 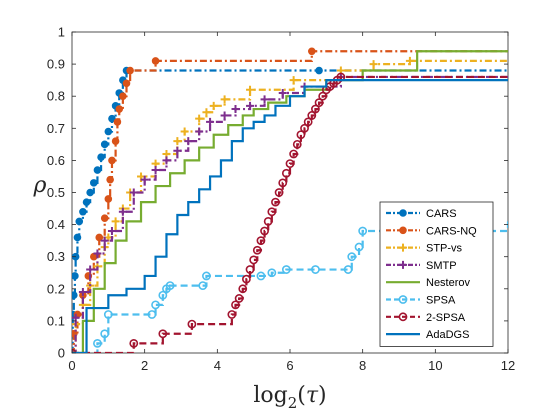 What do you see at coordinates (71, 365) in the screenshot?
I see `x-tick-label: 0` at bounding box center [71, 365].